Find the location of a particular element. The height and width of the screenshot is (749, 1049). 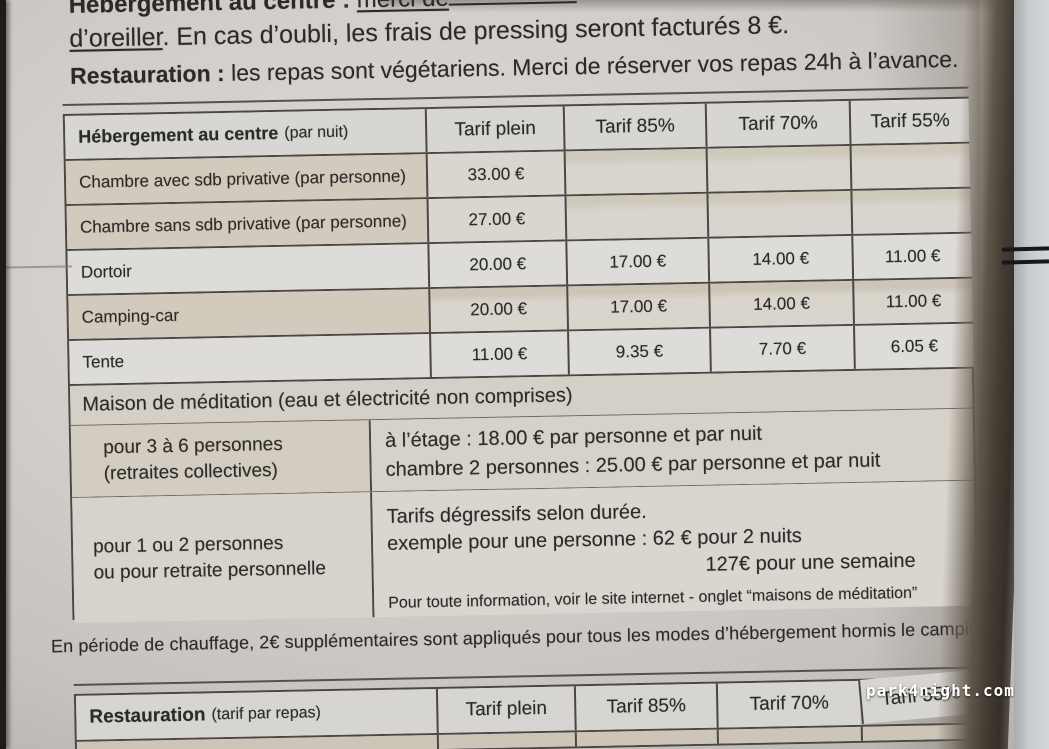

photo-left-edge is located at coordinates (3, 374).